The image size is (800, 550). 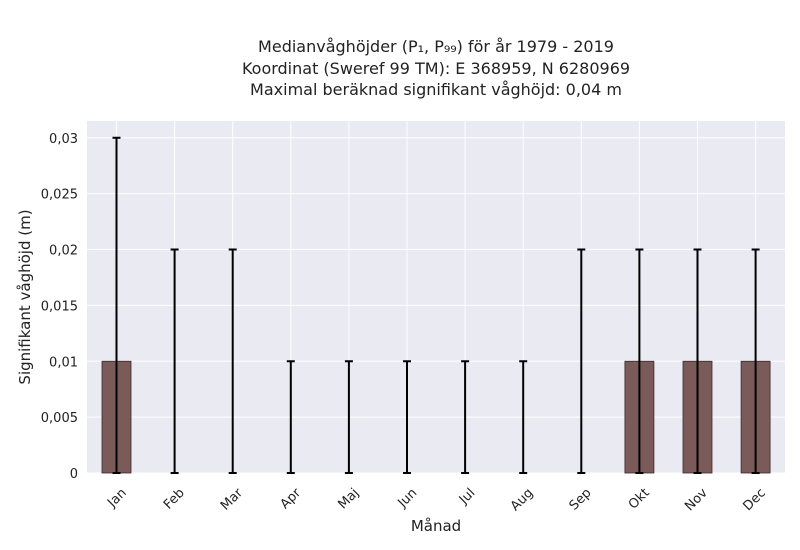 I want to click on error-bar-jan, so click(x=116, y=305).